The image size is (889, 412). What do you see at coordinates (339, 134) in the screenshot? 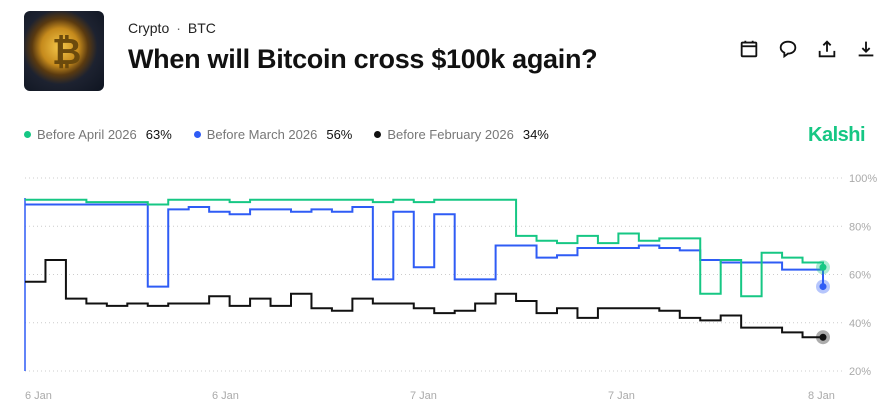
I see `legend-value: 56%` at bounding box center [339, 134].